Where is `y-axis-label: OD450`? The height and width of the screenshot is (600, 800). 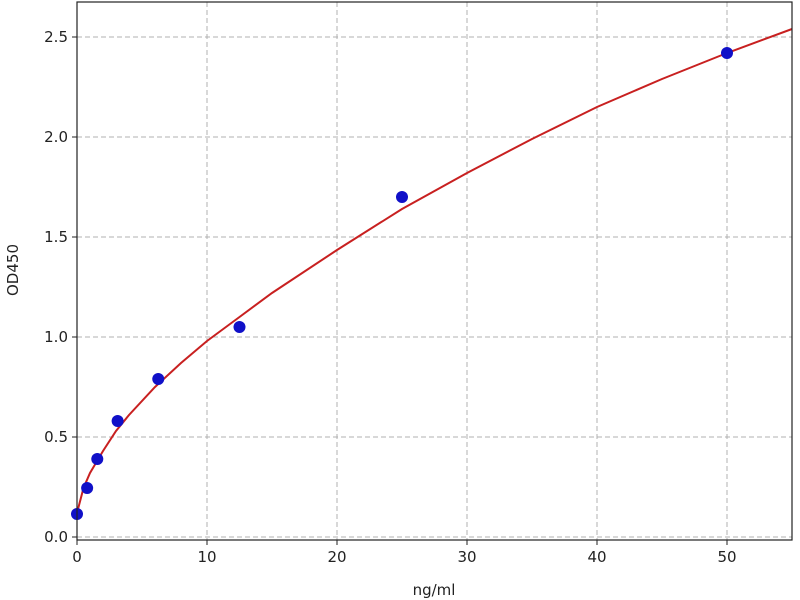 y-axis-label: OD450 is located at coordinates (13, 270).